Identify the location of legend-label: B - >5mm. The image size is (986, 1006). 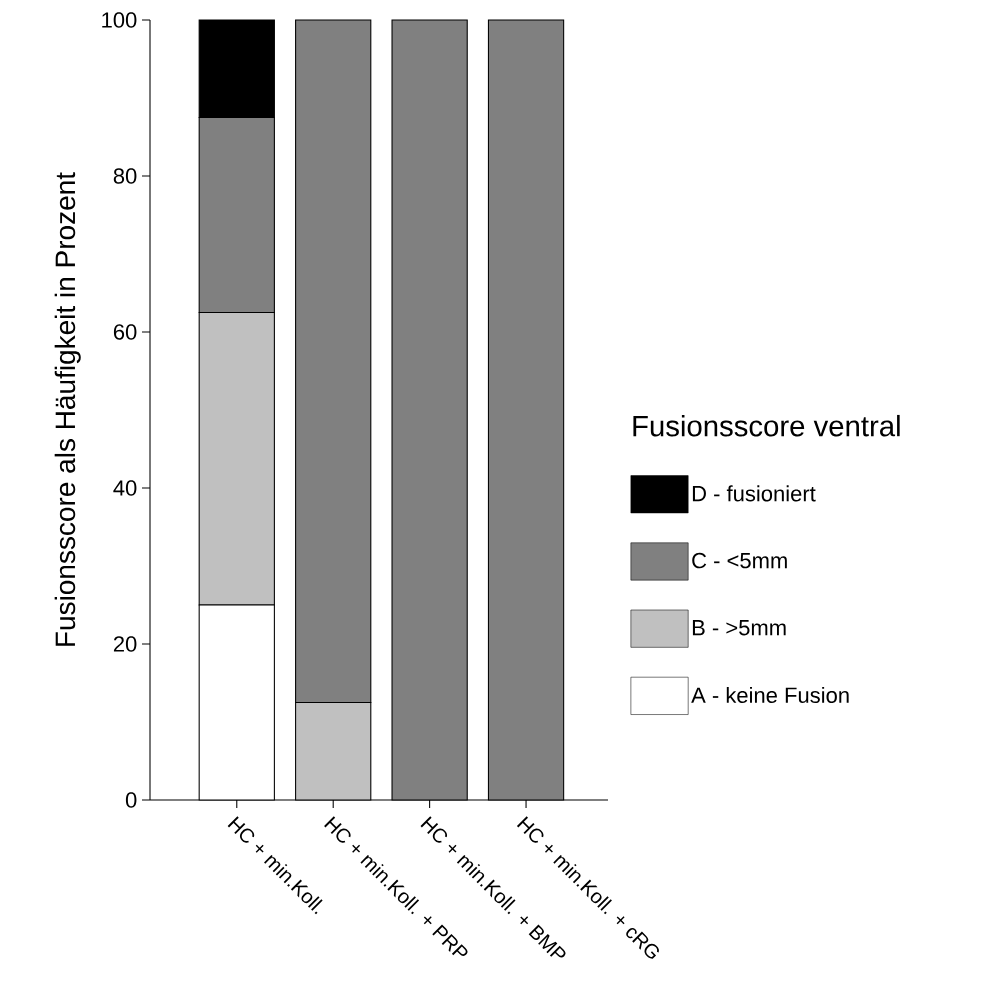
(739, 628).